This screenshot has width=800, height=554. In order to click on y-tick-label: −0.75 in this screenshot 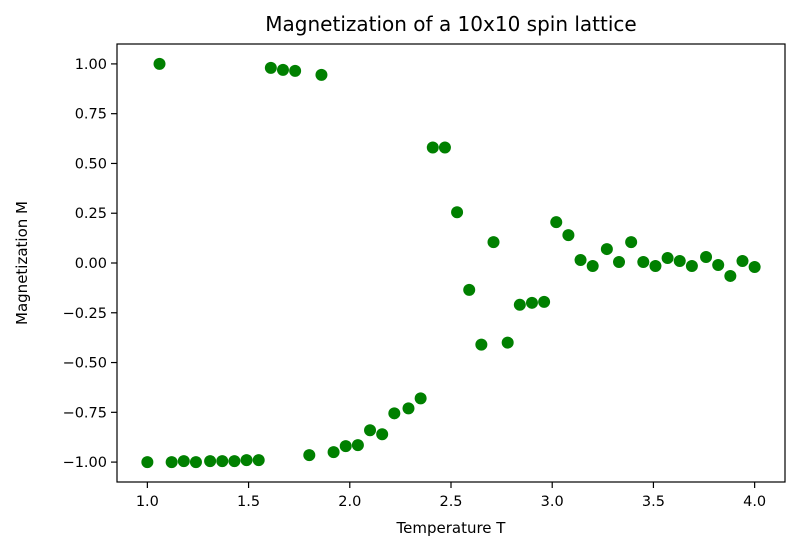, I will do `click(85, 413)`.